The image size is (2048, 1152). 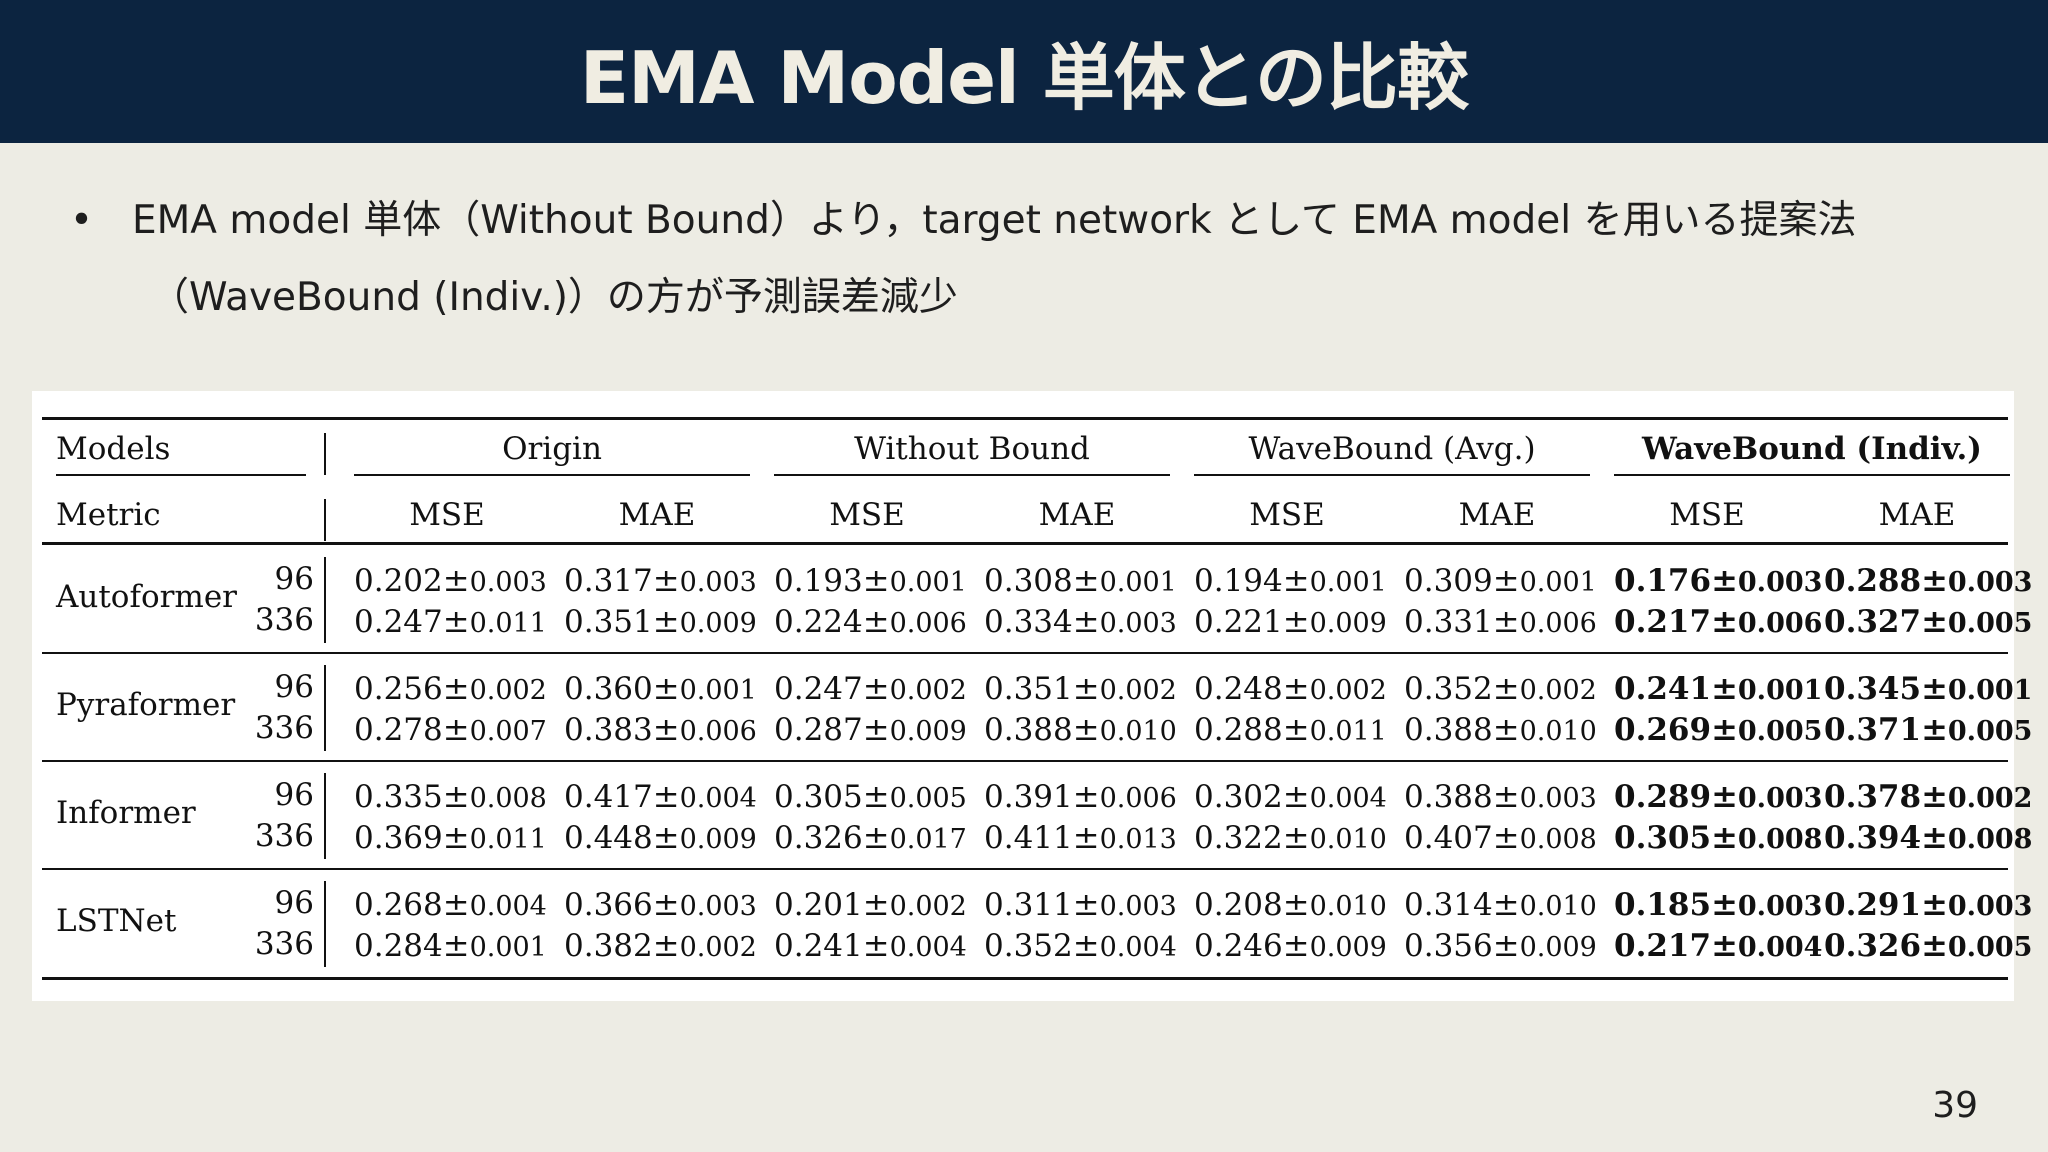 I want to click on metric-value: 0.288±0.003, so click(x=1928, y=580).